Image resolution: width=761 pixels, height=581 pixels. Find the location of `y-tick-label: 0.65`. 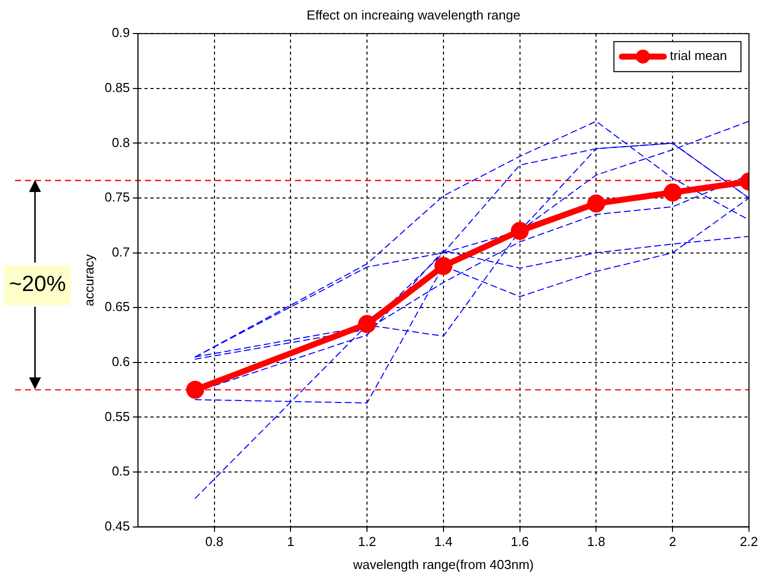

y-tick-label: 0.65 is located at coordinates (117, 306).